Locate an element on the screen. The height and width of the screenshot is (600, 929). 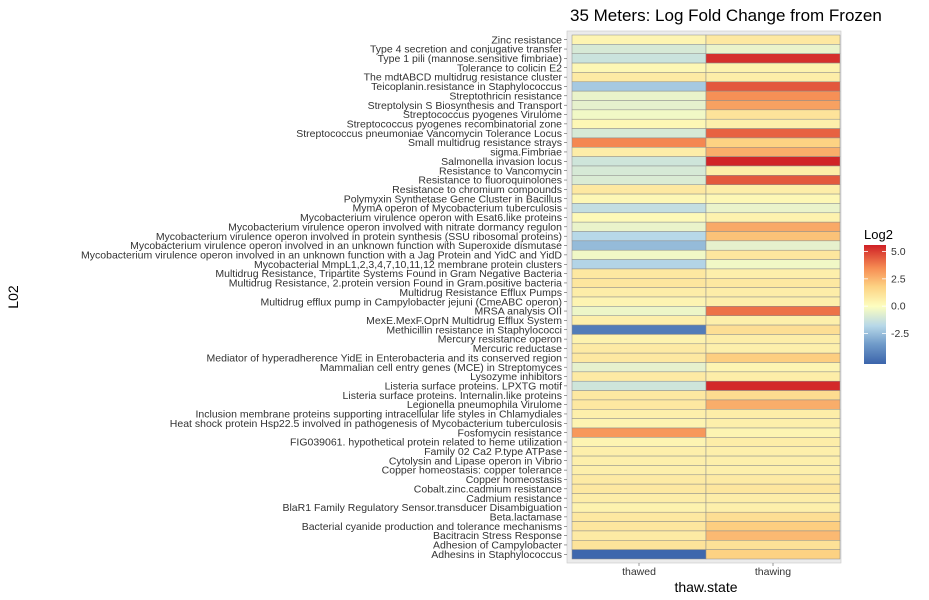
legend-tick-label: 2.5 is located at coordinates (898, 279).